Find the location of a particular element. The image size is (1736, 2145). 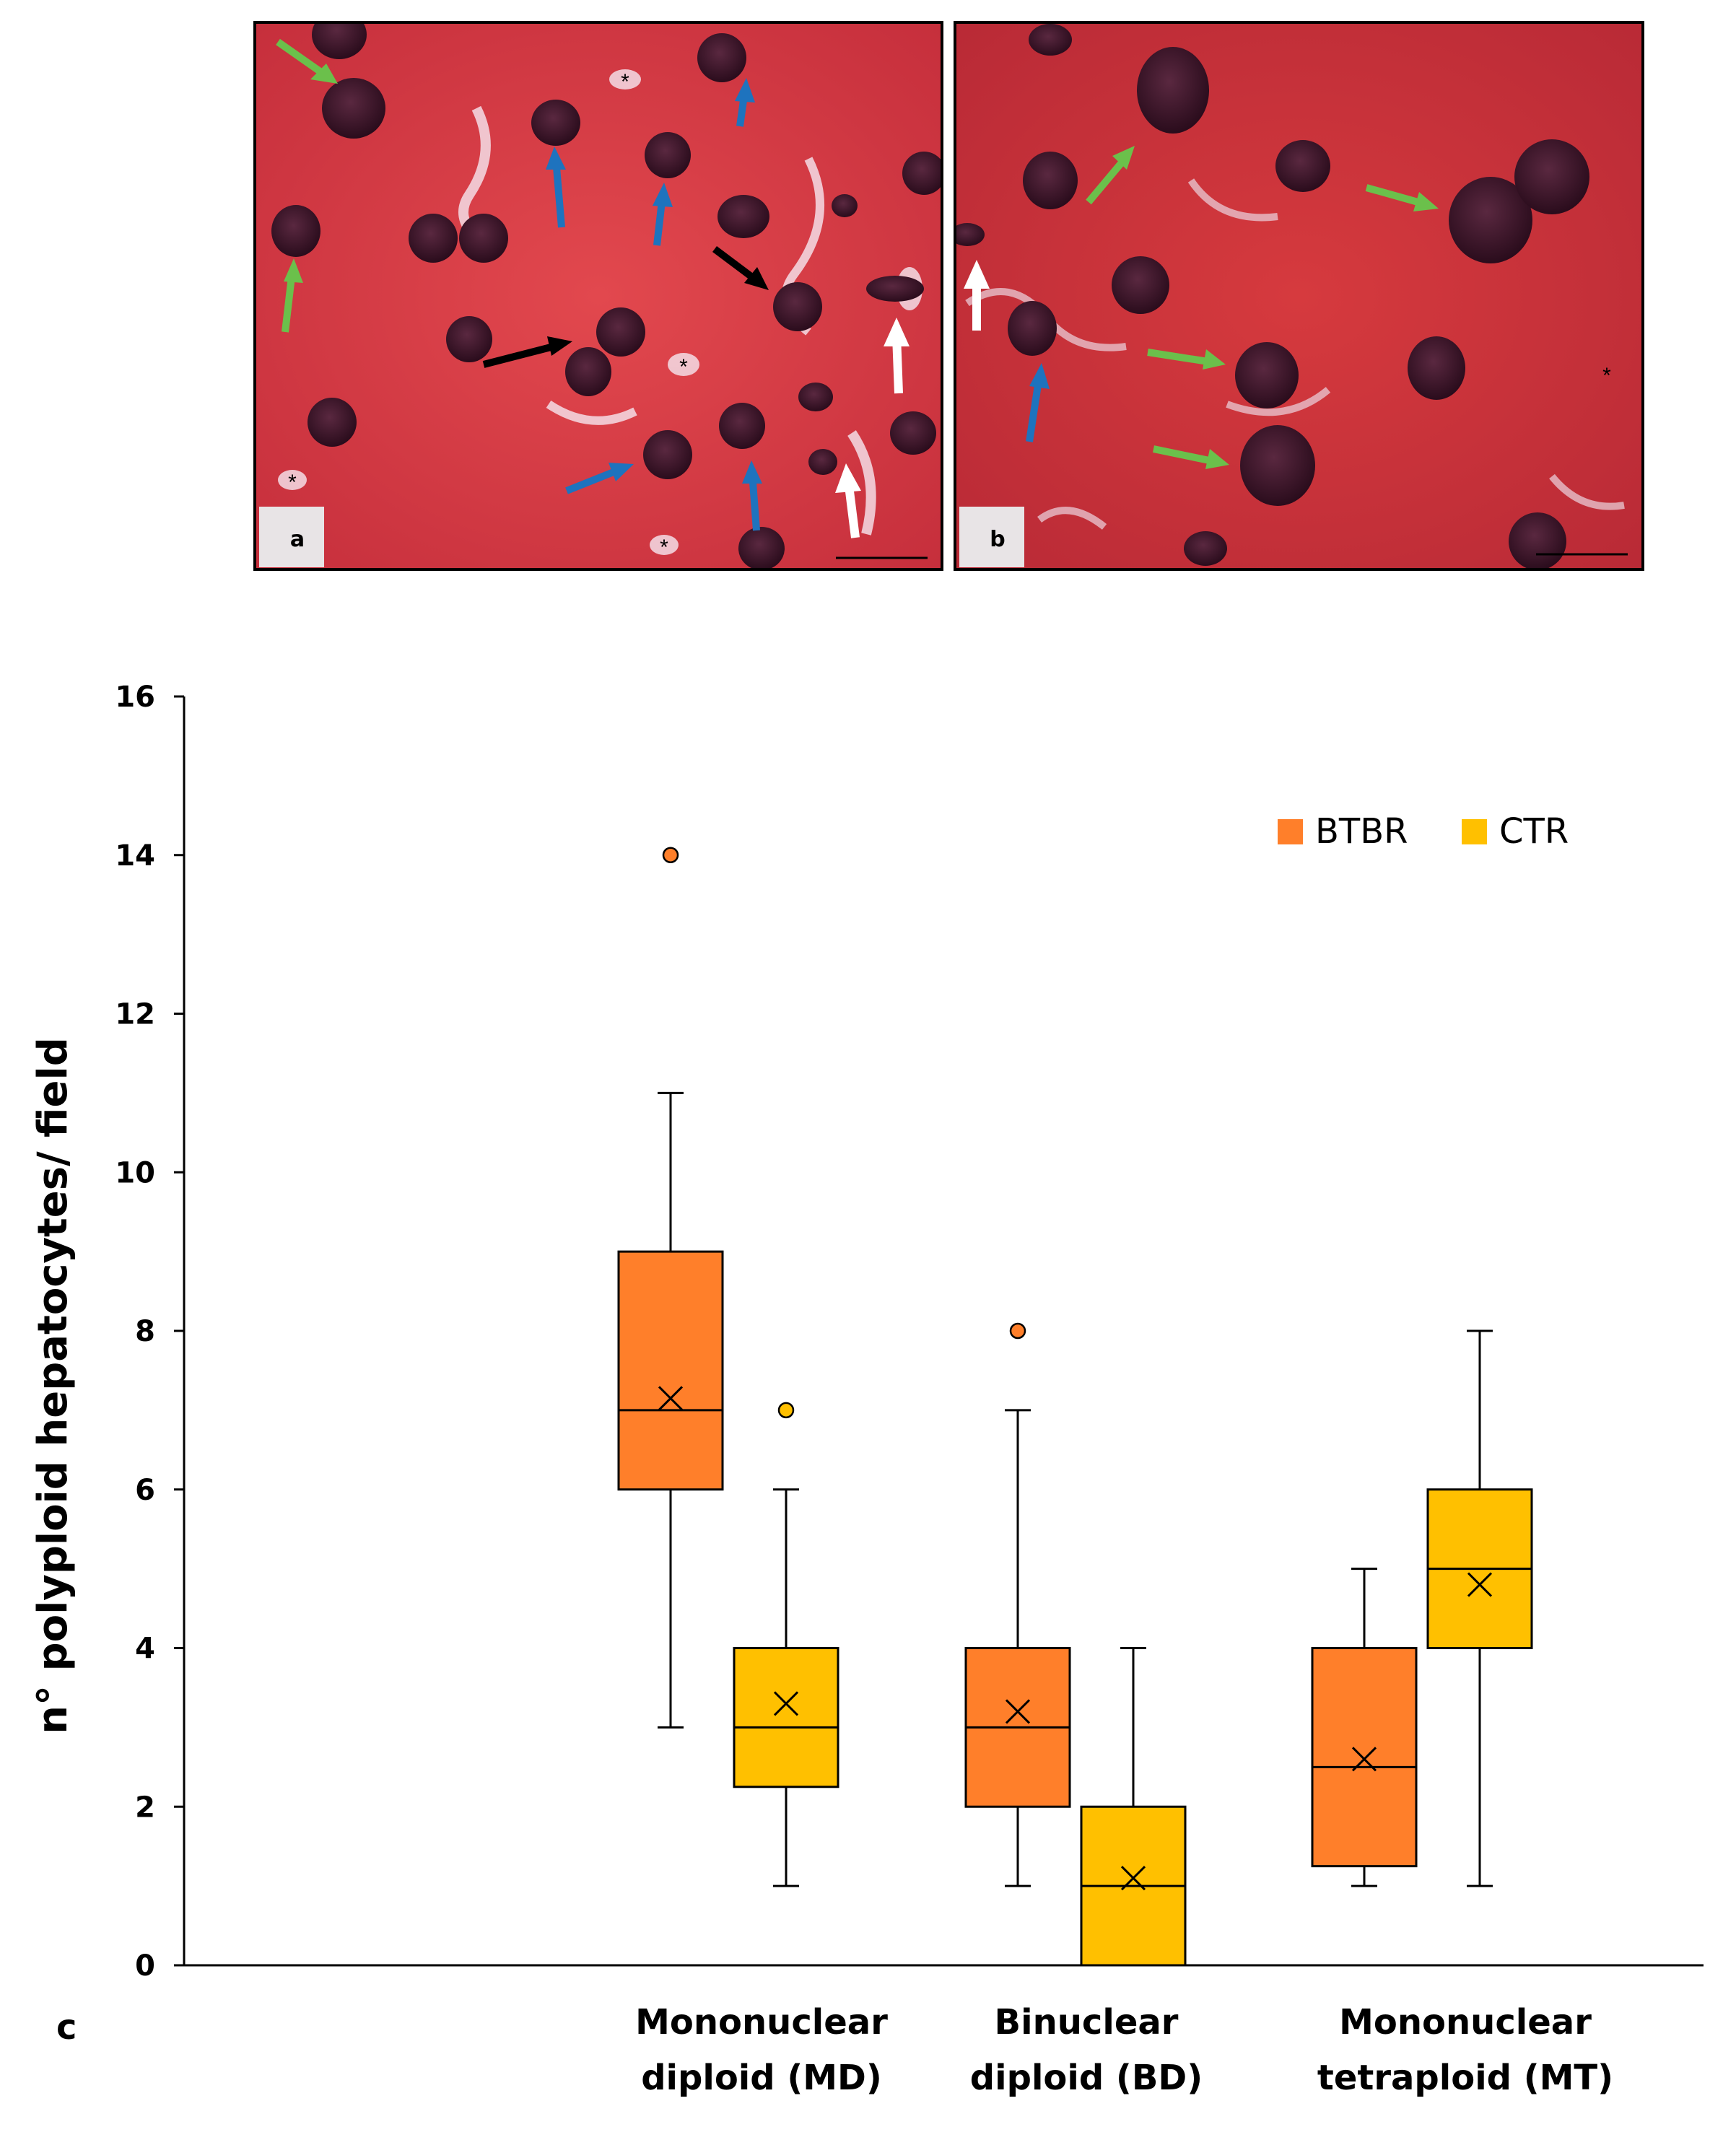

micrograph-a: * * * * a is located at coordinates (598, 296).